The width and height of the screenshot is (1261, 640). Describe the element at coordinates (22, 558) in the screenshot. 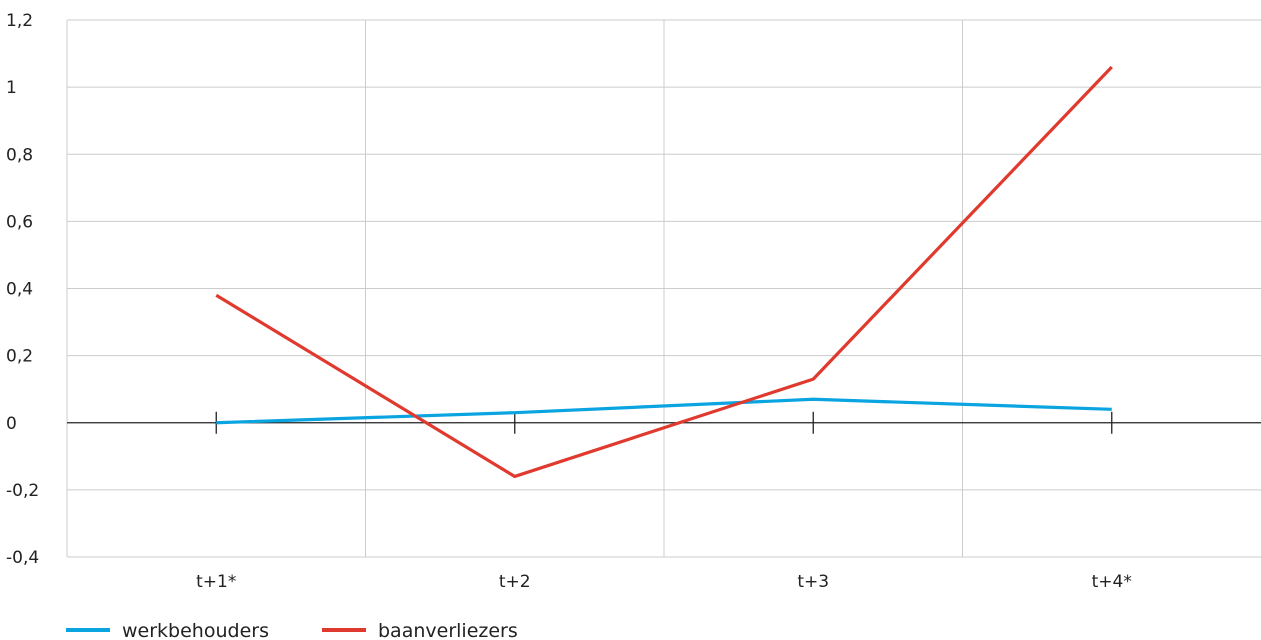

I see `y-tick-label: -0,4` at that location.